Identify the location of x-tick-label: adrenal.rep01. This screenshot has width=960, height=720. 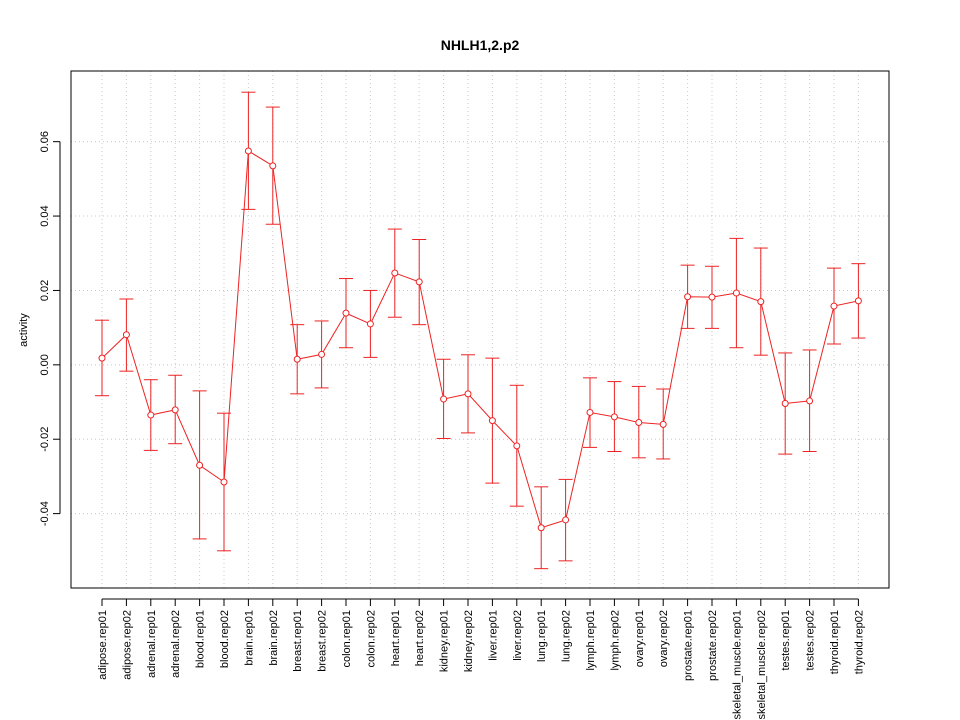
(152, 644).